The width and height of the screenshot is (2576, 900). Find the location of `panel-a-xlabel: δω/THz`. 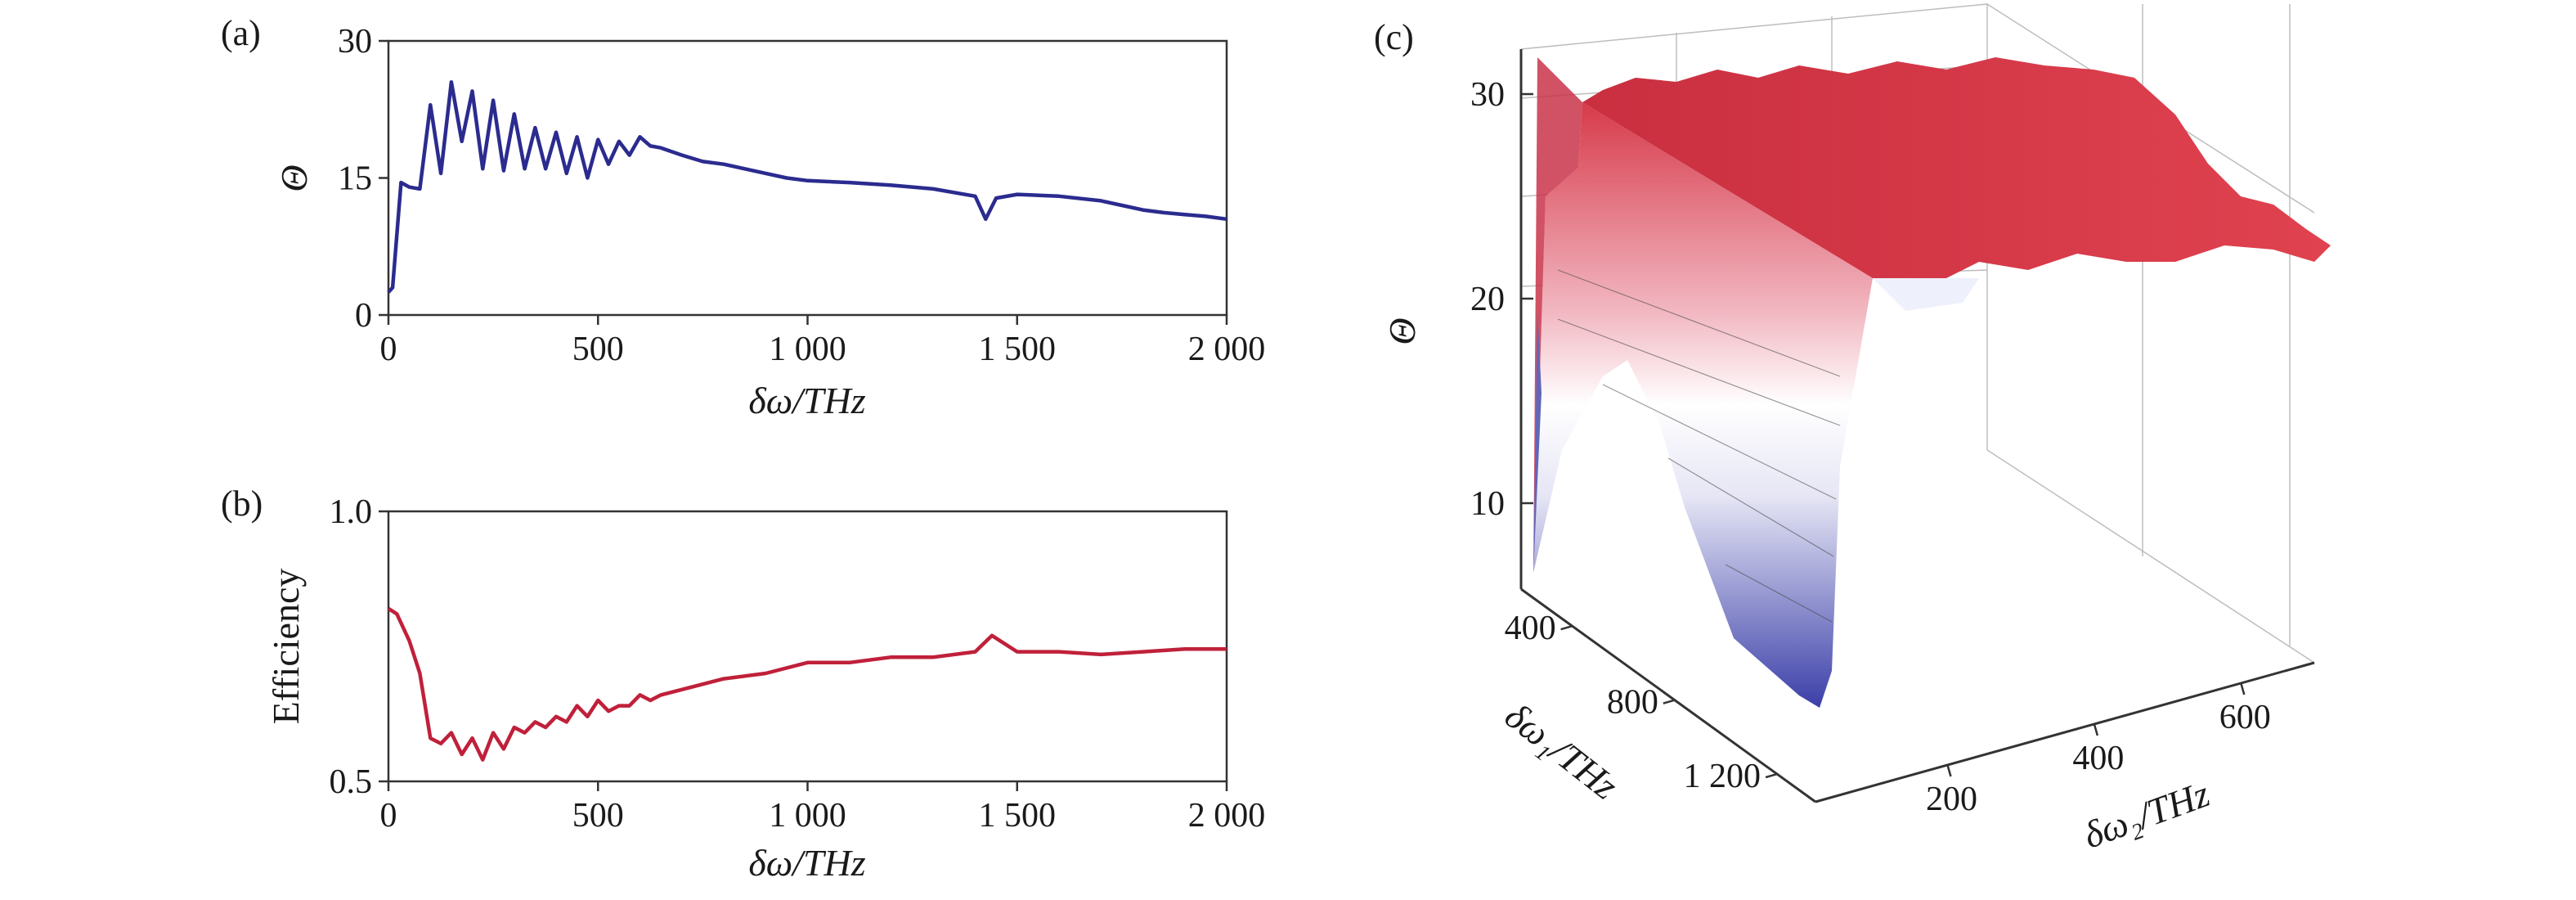

panel-a-xlabel: δω/THz is located at coordinates (806, 401).